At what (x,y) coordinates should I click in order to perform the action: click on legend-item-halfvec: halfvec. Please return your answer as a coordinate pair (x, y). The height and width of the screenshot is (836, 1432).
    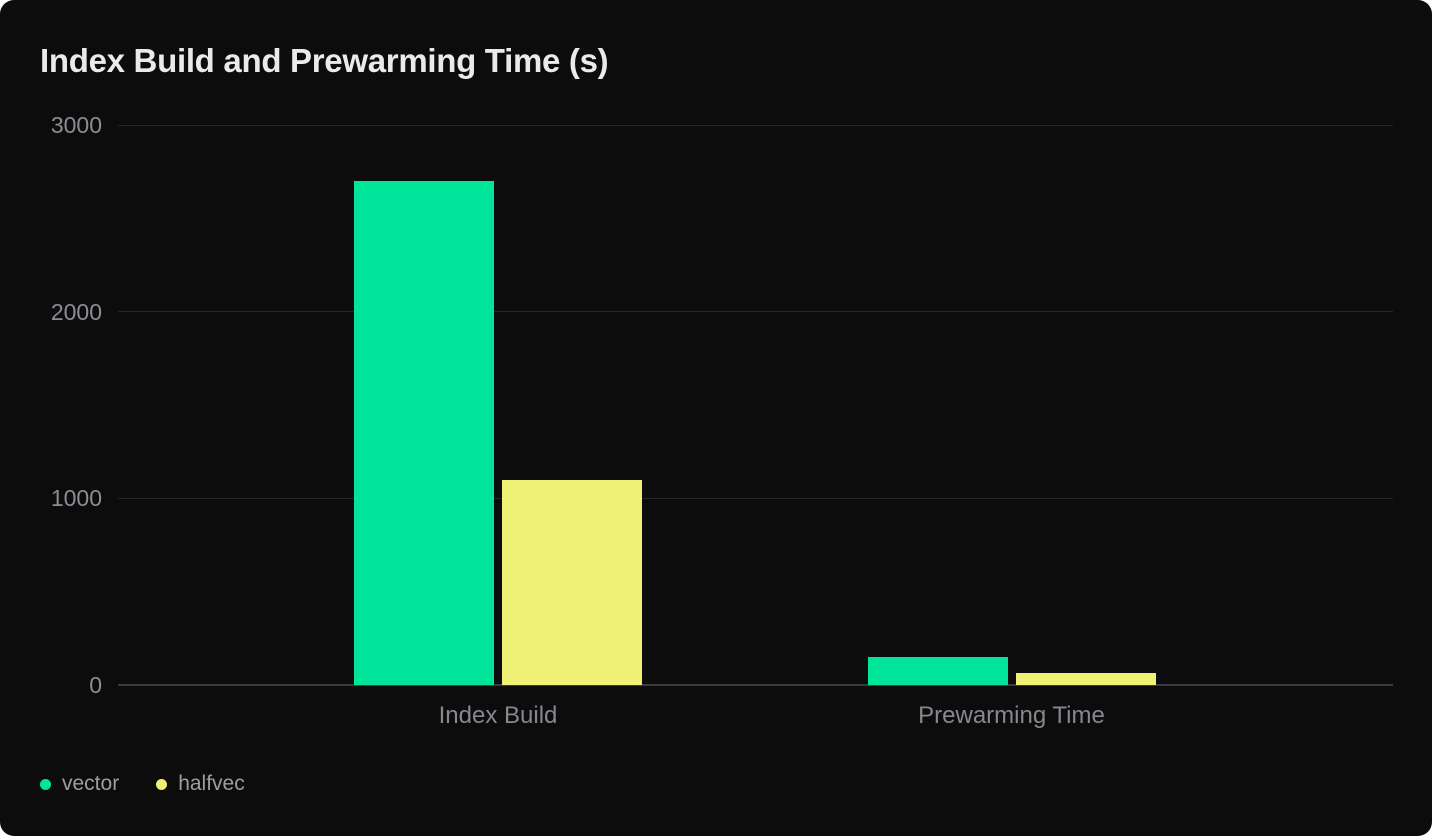
    Looking at the image, I should click on (200, 784).